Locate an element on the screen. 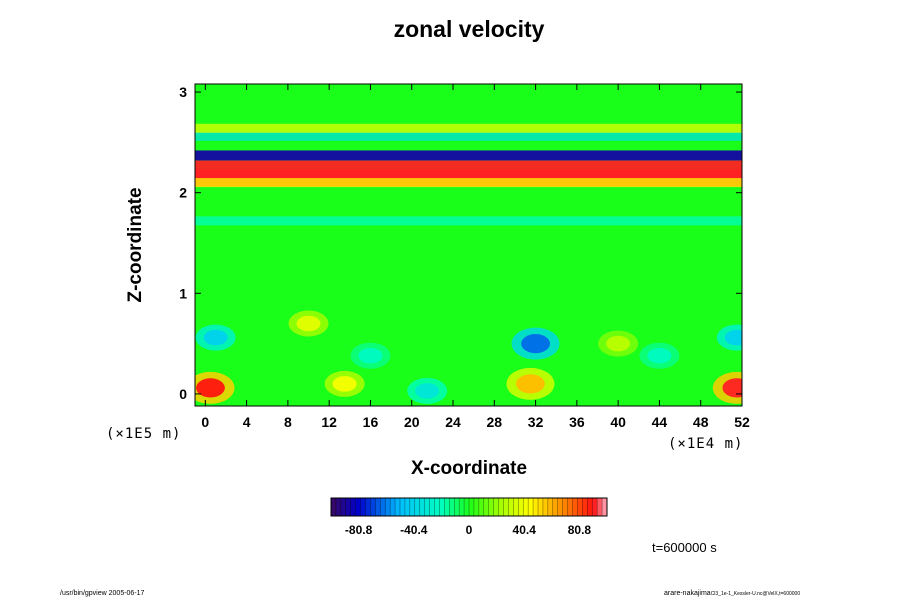 This screenshot has height=600, width=900. footer-author: arare-nakajima is located at coordinates (687, 593).